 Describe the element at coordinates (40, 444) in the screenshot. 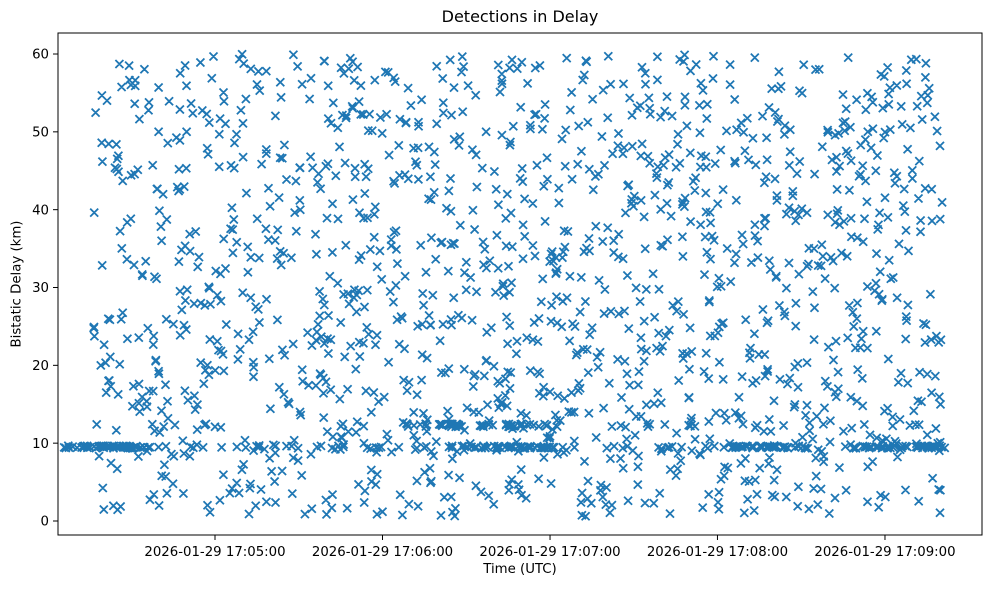

I see `y-tick-label: 10` at that location.